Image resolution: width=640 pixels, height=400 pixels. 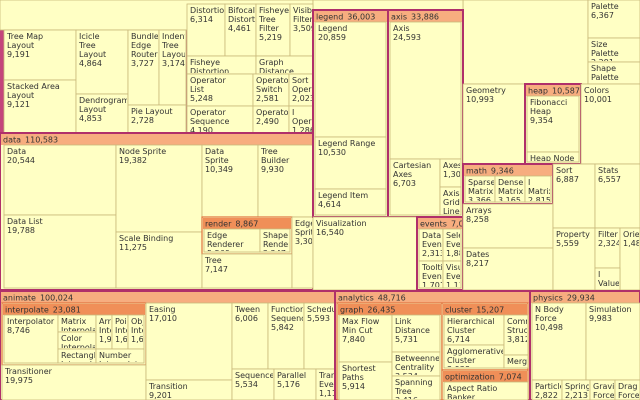 What do you see at coordinates (471, 326) in the screenshot?
I see `cell-name: Hierarchical Cluster` at bounding box center [471, 326].